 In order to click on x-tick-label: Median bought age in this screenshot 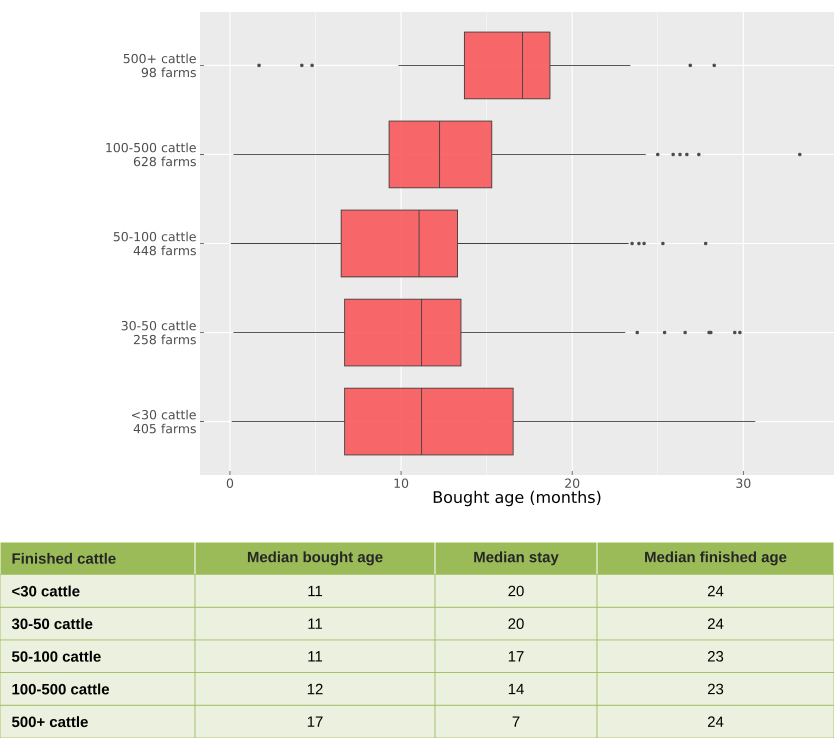, I will do `click(315, 558)`.